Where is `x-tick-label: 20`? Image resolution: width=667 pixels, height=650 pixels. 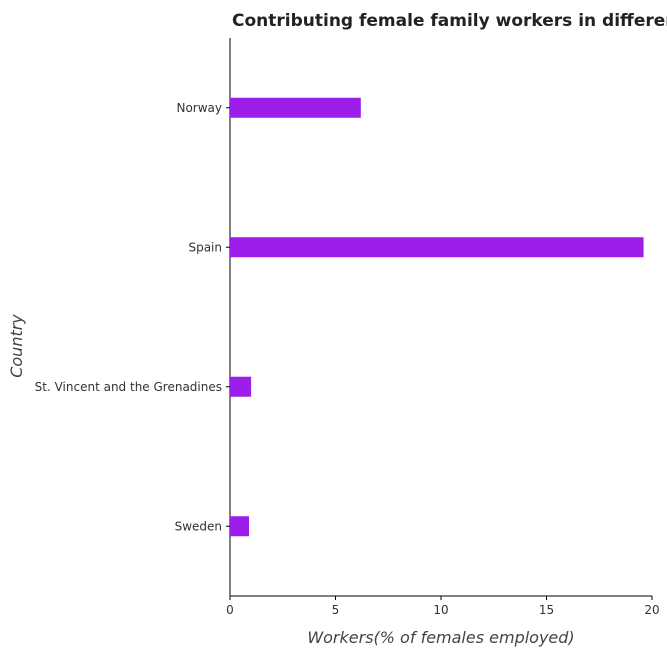 x-tick-label: 20 is located at coordinates (651, 610).